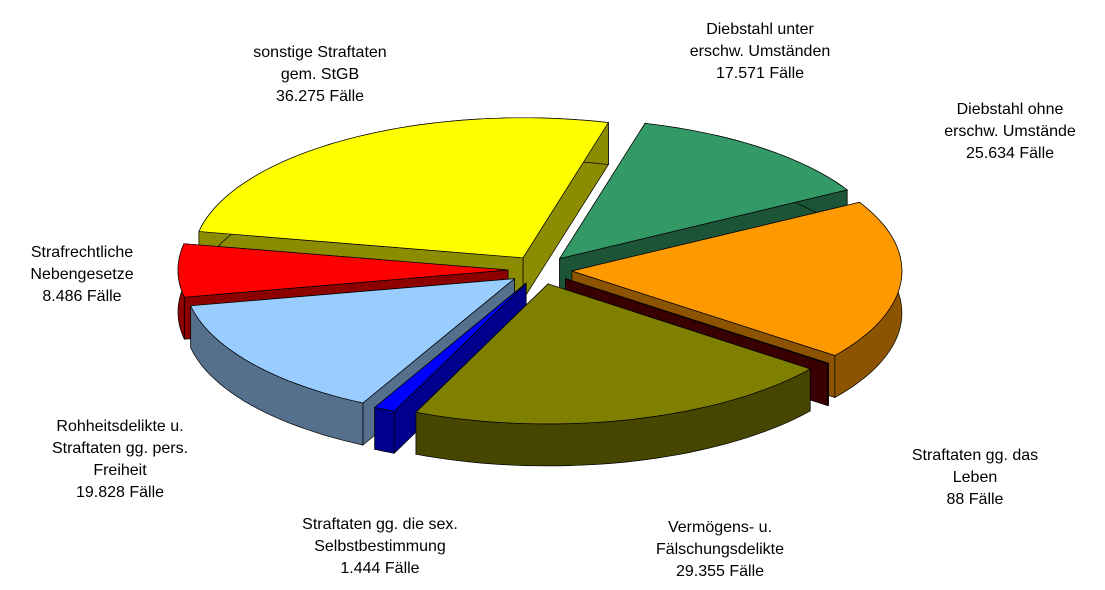 This screenshot has width=1105, height=590. Describe the element at coordinates (720, 538) in the screenshot. I see `slice-category: Vermögens- u. Fälschungsdelikte` at that location.